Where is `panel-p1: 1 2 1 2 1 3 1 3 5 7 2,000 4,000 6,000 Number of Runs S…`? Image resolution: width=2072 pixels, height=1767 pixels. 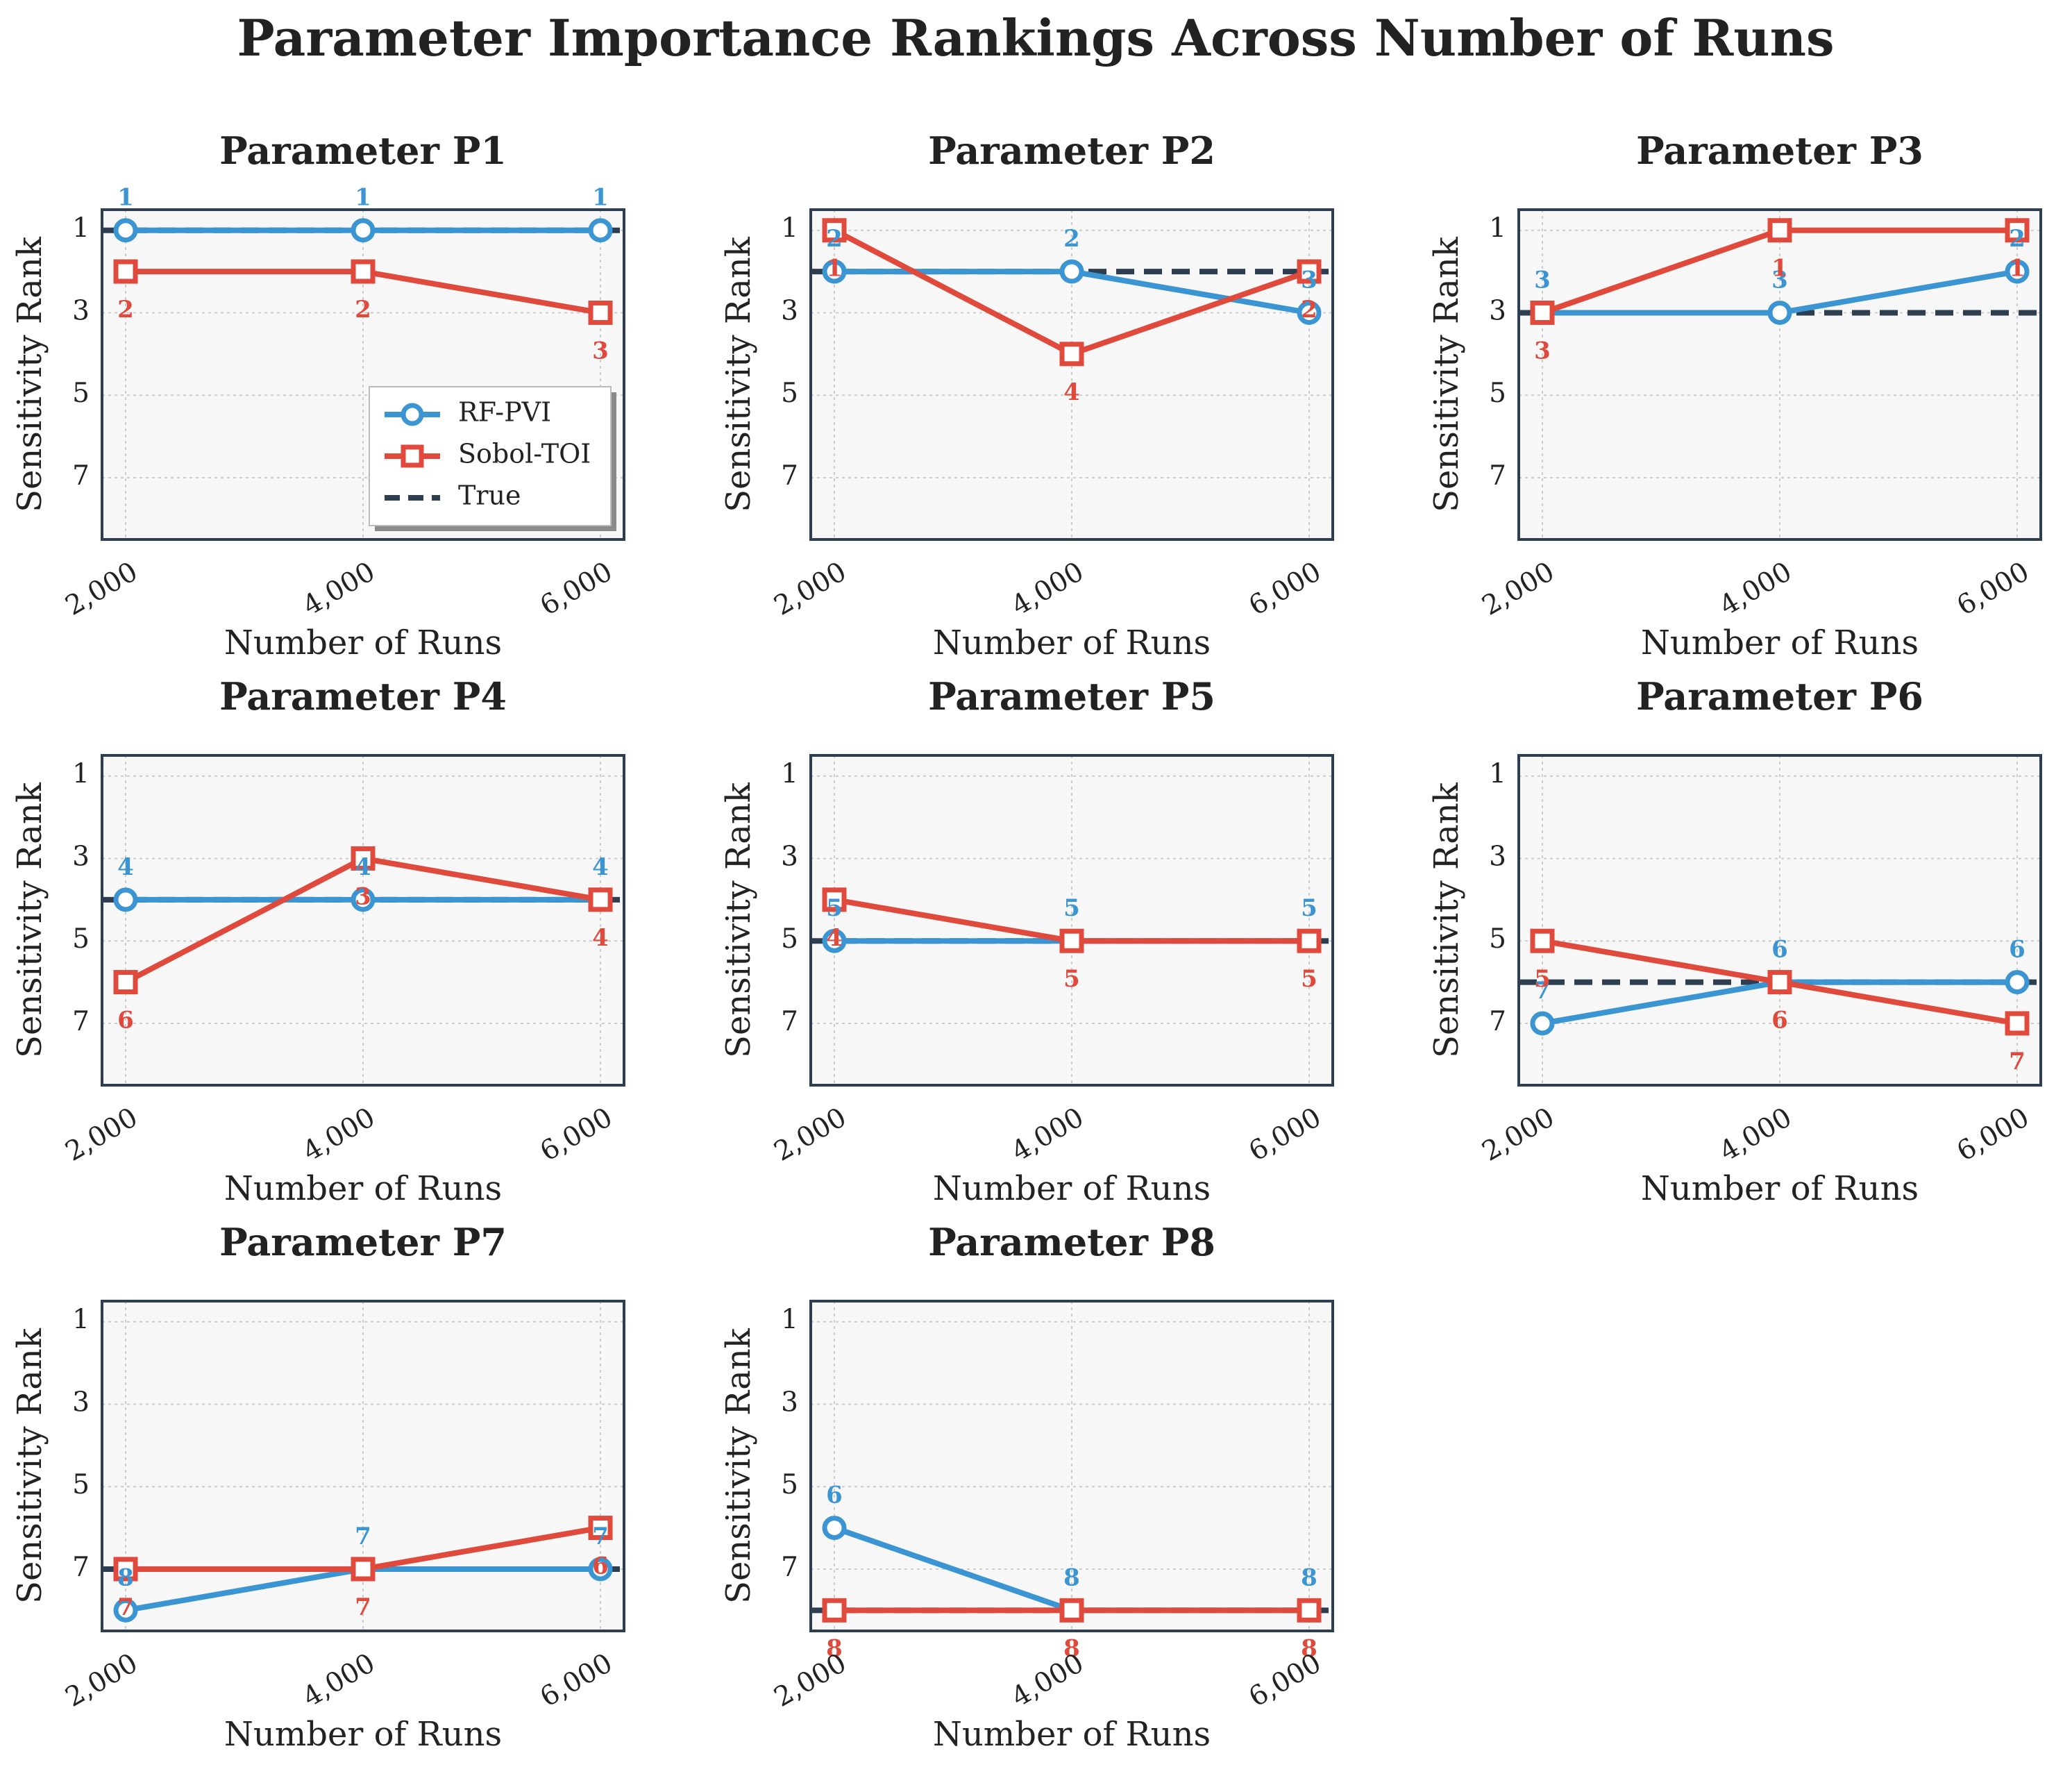
panel-p1: 1 2 1 2 1 3 1 3 5 7 2,000 4,000 6,000 Number of Runs S… is located at coordinates (317, 395).